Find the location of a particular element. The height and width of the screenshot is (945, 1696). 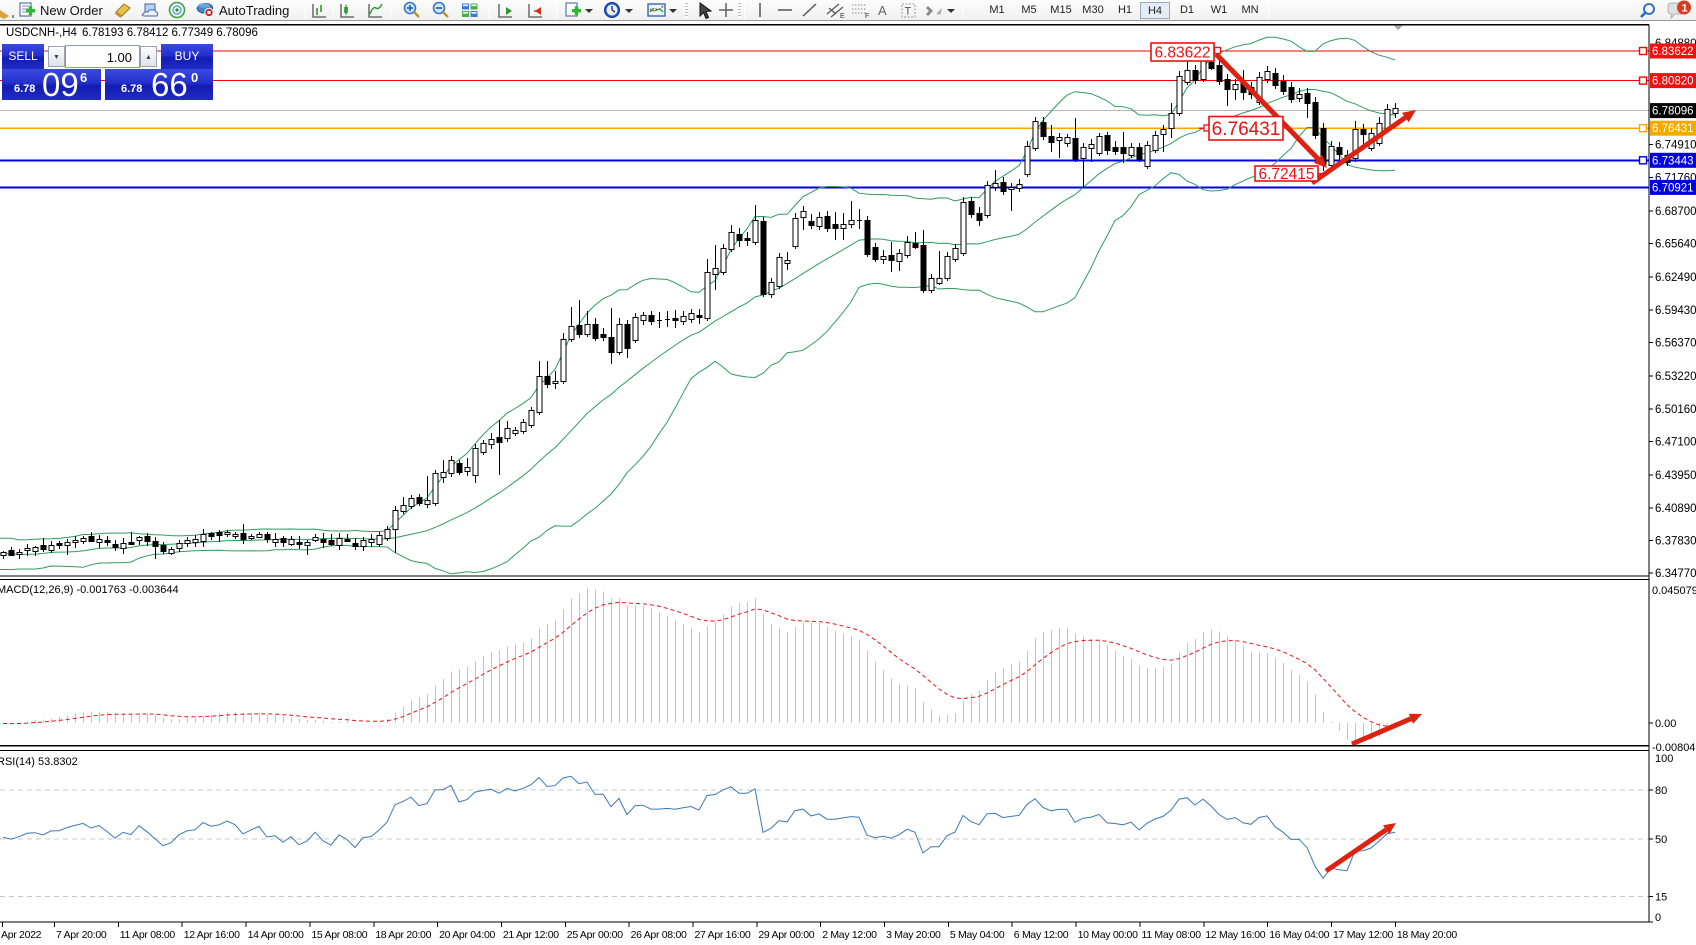

svg-text: 6.65640 is located at coordinates (1675, 245).